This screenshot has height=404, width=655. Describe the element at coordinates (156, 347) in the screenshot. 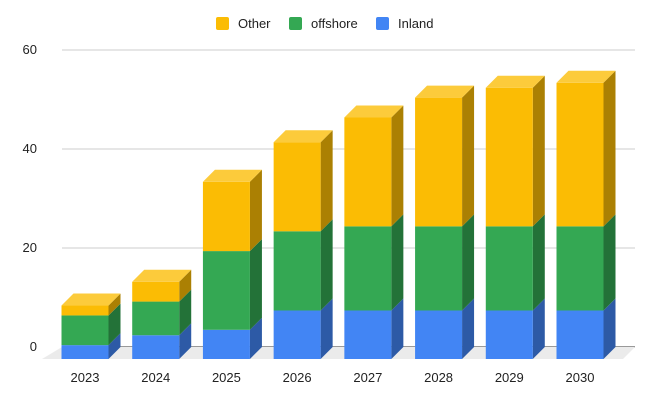

I see `bar-inland-2024` at that location.